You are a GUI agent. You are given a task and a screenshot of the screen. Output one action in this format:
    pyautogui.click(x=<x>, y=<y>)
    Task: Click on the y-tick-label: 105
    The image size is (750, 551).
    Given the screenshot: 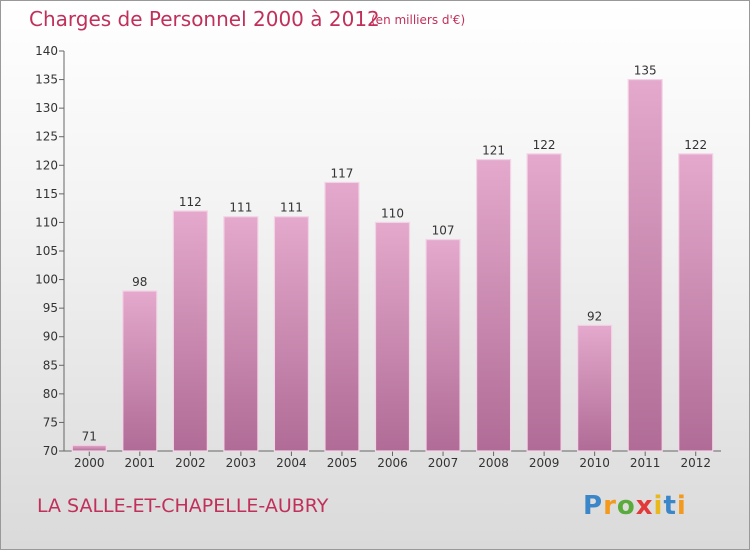 What is the action you would take?
    pyautogui.click(x=46, y=251)
    